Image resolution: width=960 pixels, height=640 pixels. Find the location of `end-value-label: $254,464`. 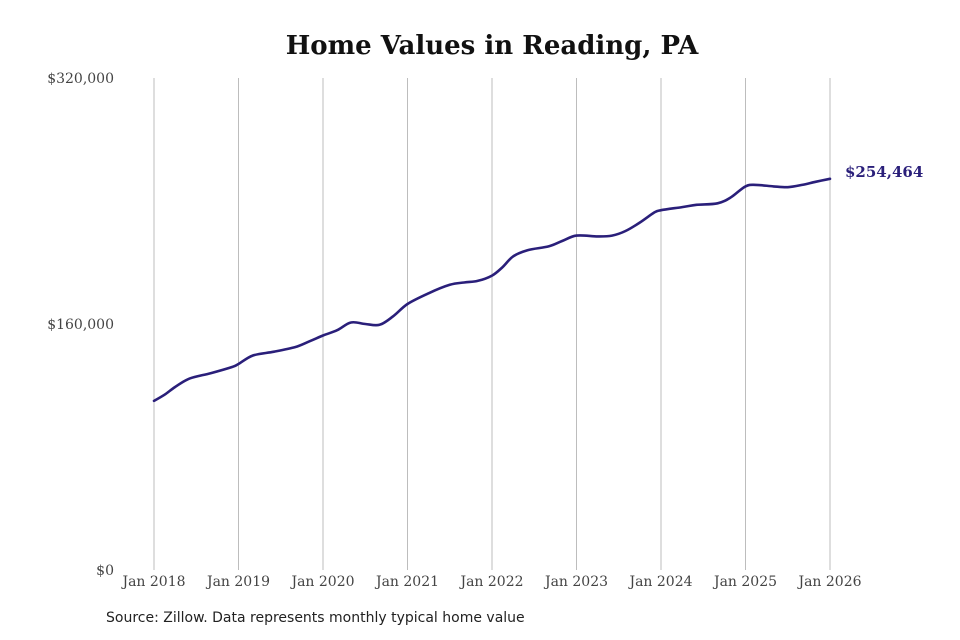

end-value-label: $254,464 is located at coordinates (884, 172).